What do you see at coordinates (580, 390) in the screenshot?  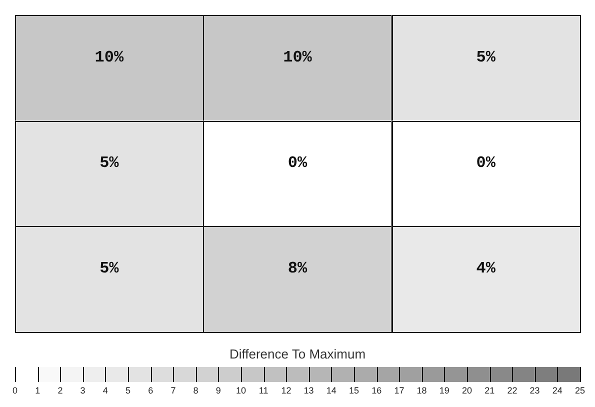 I see `color-bar-label: 25` at bounding box center [580, 390].